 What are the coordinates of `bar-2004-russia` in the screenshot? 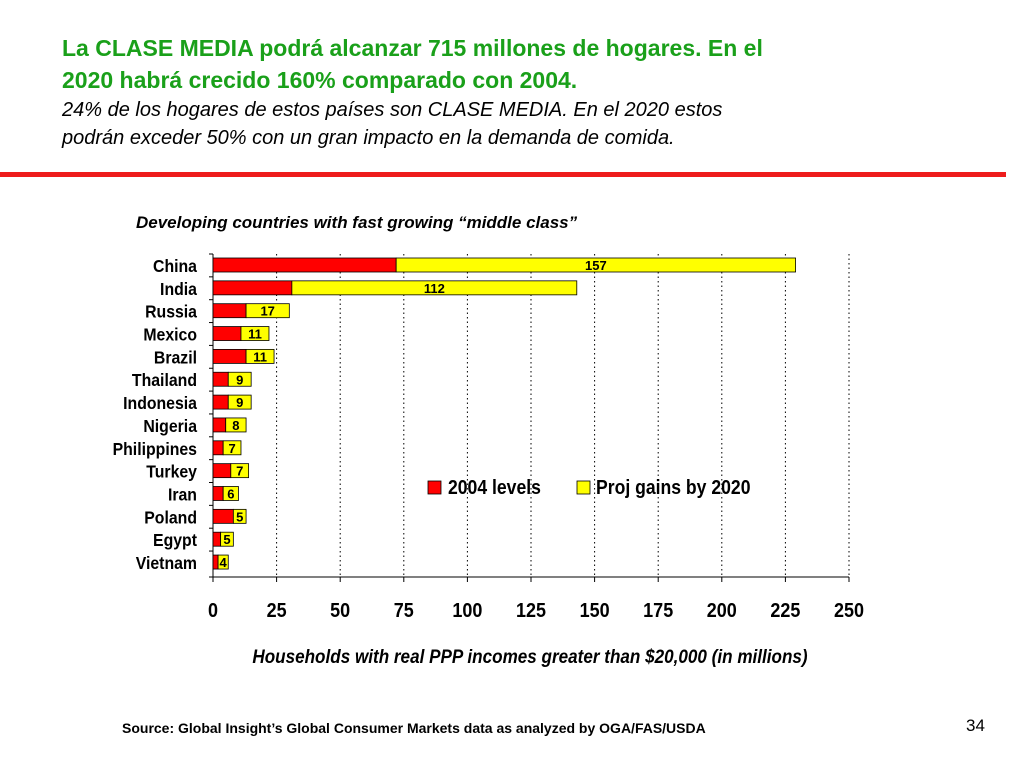 It's located at (229, 311).